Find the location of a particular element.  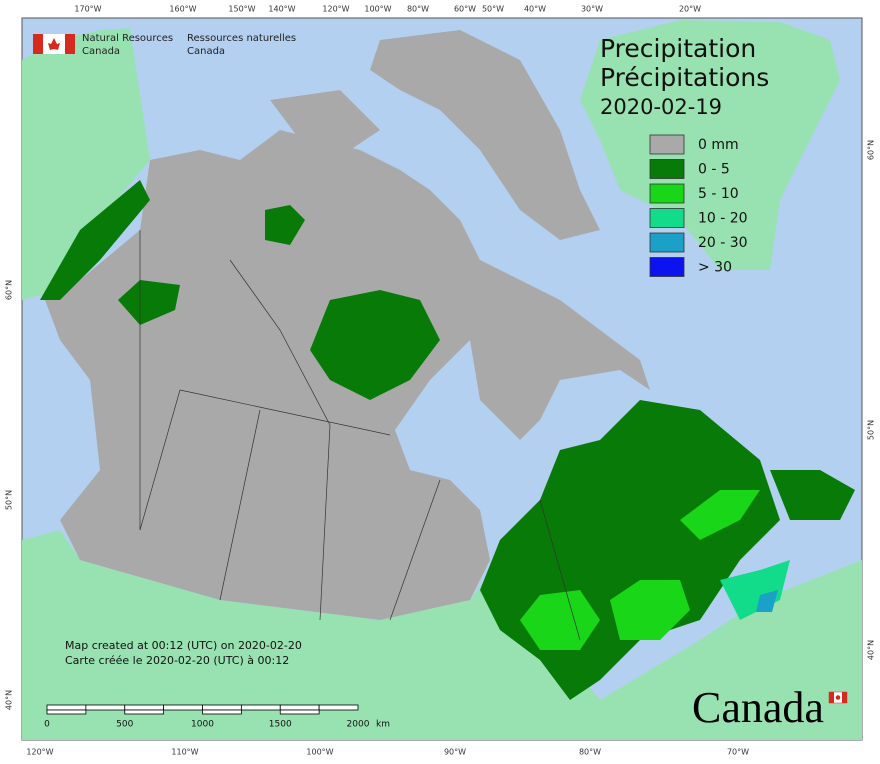

longitude-label: 30°W is located at coordinates (592, 9).